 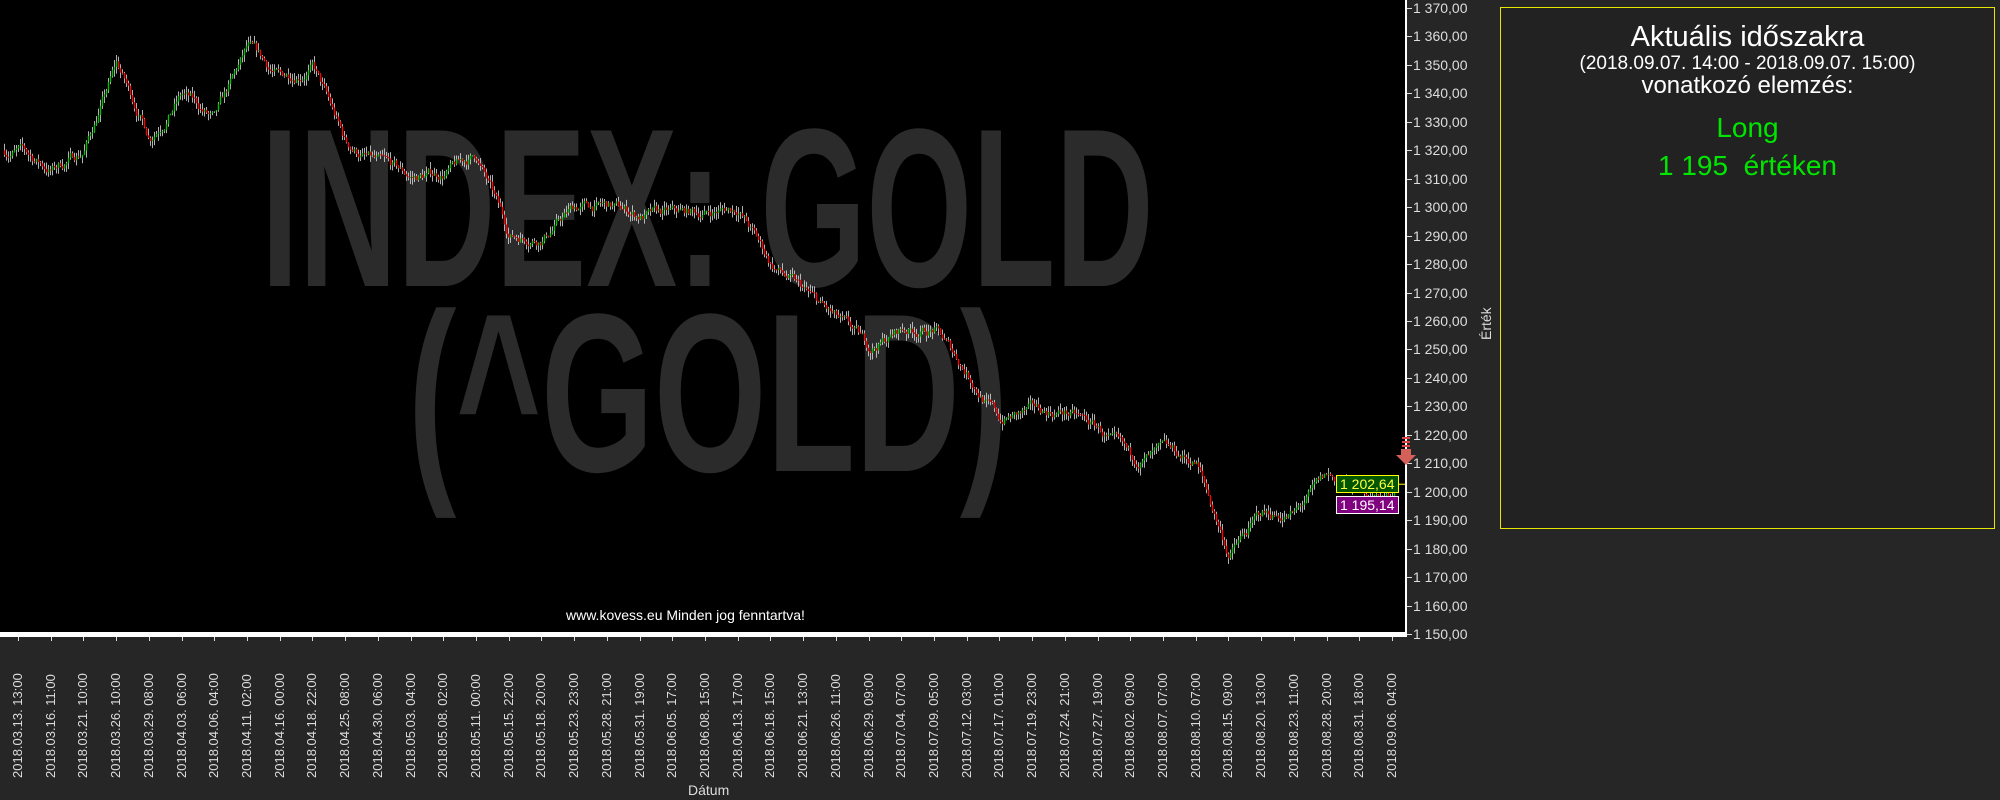 What do you see at coordinates (933, 725) in the screenshot?
I see `x-tick-label: 2018.07.09. 05:00` at bounding box center [933, 725].